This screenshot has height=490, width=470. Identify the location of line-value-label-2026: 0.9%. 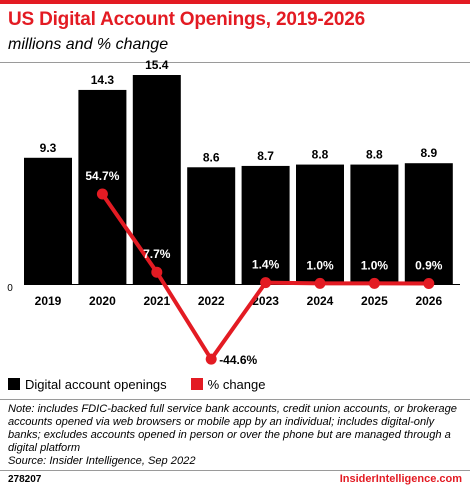
(429, 266).